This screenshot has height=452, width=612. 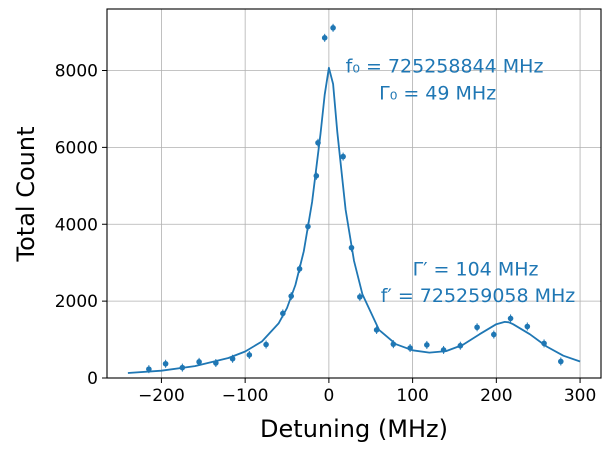 What do you see at coordinates (76, 148) in the screenshot?
I see `y-tick-label: 6000` at bounding box center [76, 148].